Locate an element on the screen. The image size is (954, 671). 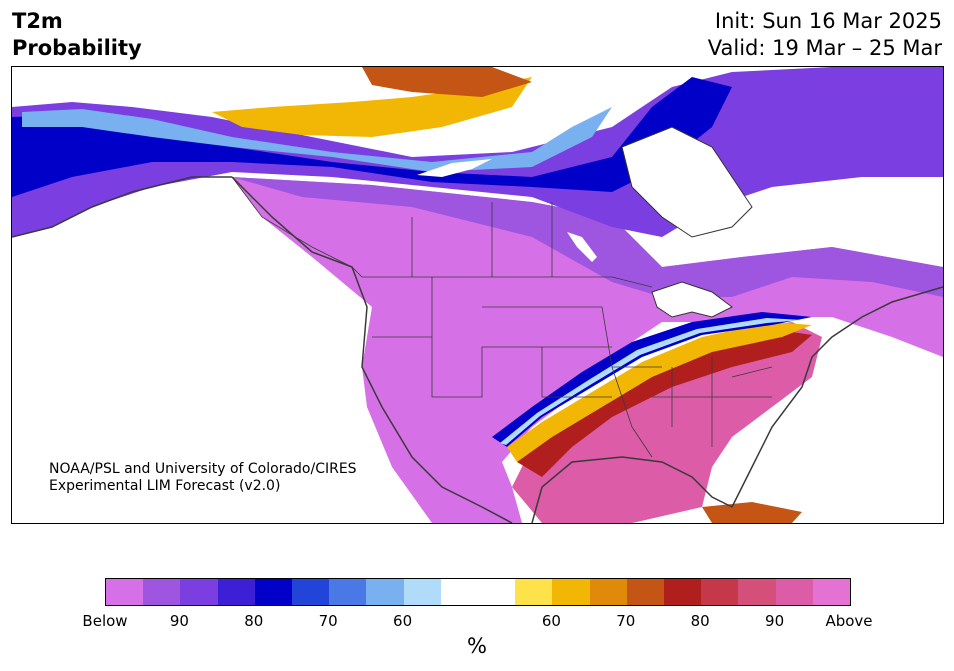
warm-band-southeast-red is located at coordinates (664, 403).